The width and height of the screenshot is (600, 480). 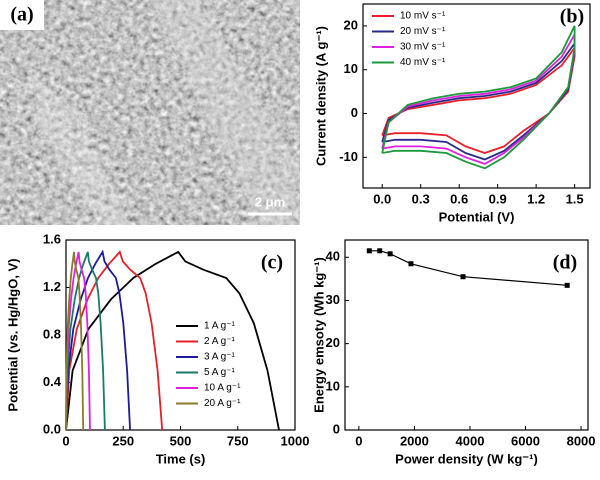 What do you see at coordinates (498, 198) in the screenshot?
I see `x-tick-label: 0.9` at bounding box center [498, 198].